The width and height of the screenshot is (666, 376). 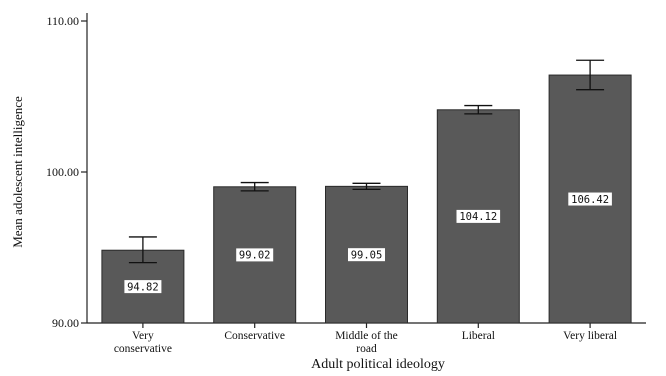 I want to click on data-label: 106.42, so click(x=590, y=199).